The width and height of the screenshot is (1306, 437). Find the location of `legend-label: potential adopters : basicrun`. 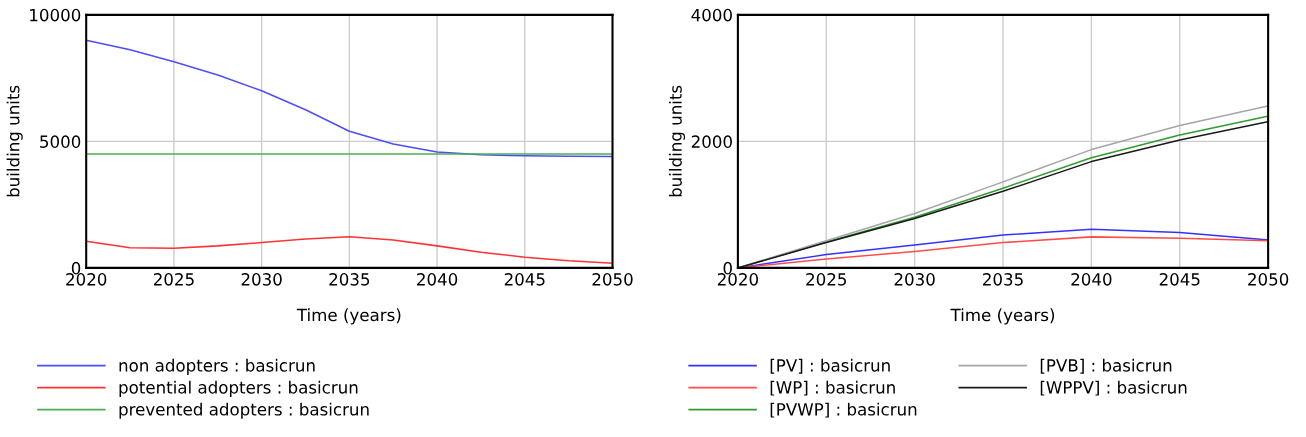

legend-label: potential adopters : basicrun is located at coordinates (238, 388).